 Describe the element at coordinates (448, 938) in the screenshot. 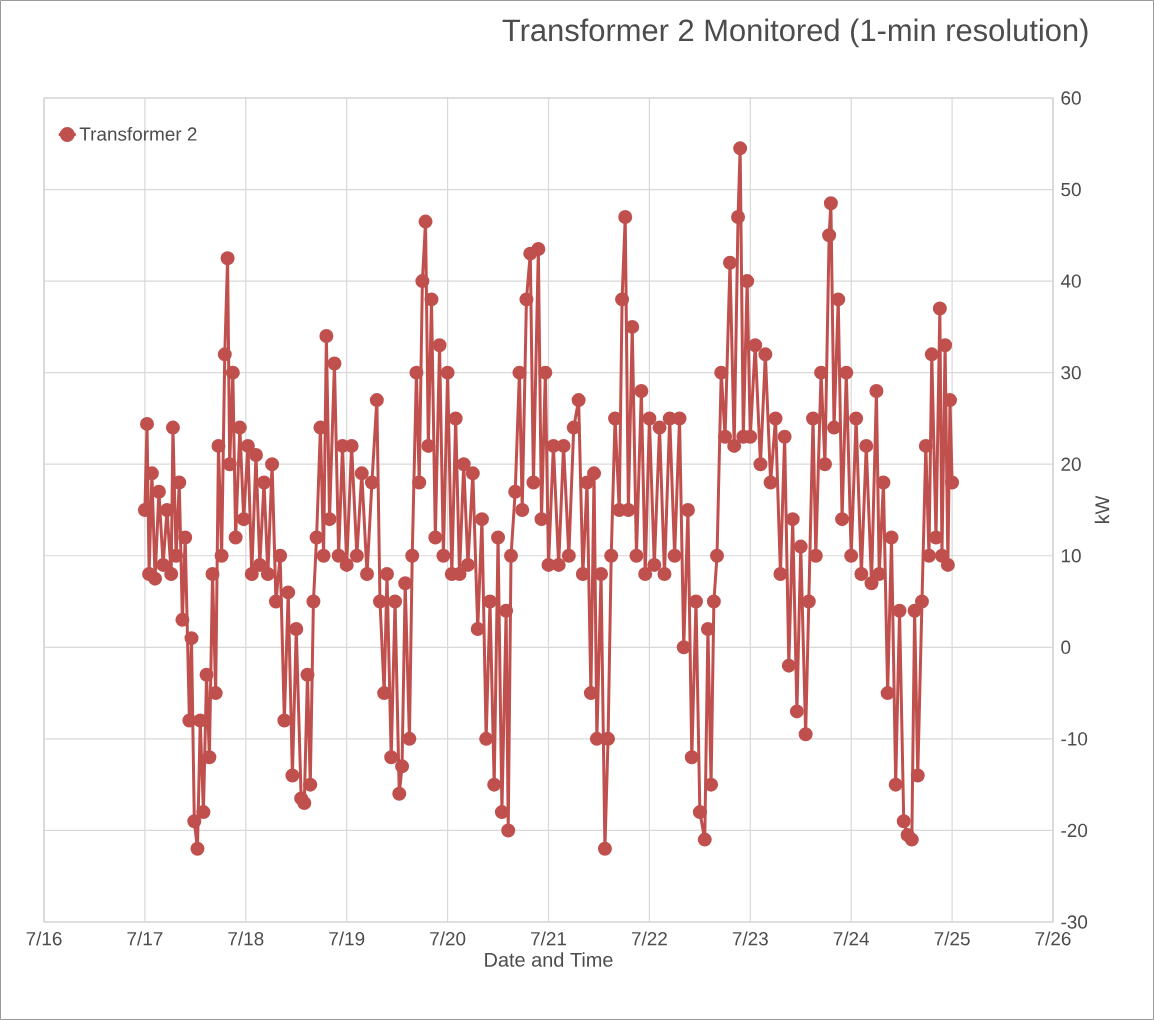

I see `x-tick-label: 7/20` at that location.